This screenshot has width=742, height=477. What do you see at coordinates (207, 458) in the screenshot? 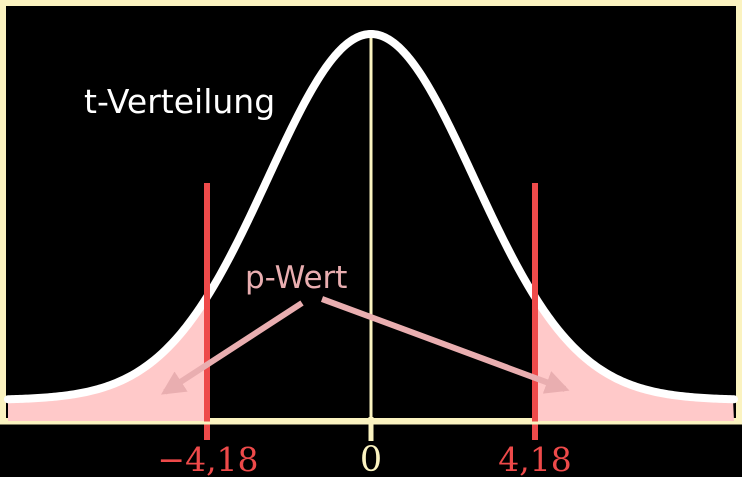
I see `tick-label-left: −4,18` at bounding box center [207, 458].